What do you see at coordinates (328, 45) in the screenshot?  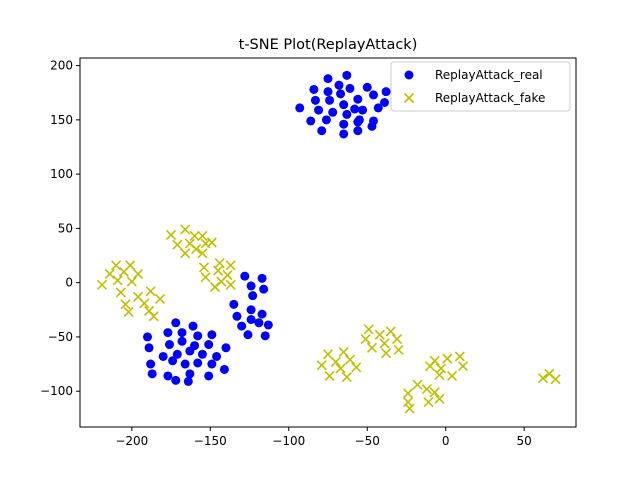 I see `chart-title: t-SNE Plot(ReplayAttack)` at bounding box center [328, 45].